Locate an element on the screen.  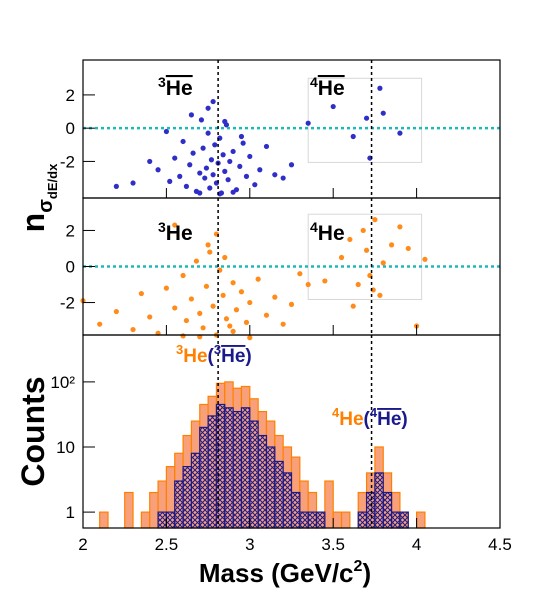
x-axis-label-part: 2 is located at coordinates (358, 566).